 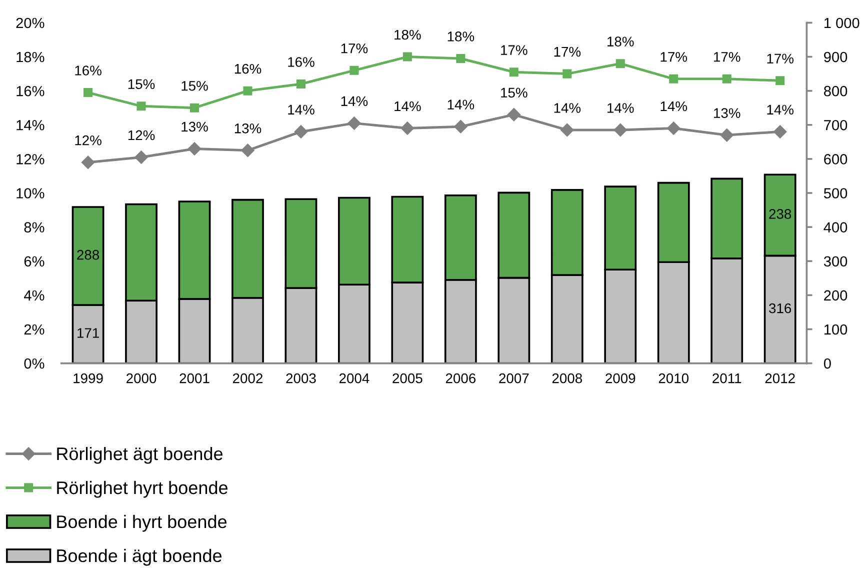 What do you see at coordinates (142, 523) in the screenshot?
I see `legend-label: Boende i hyrt boende` at bounding box center [142, 523].